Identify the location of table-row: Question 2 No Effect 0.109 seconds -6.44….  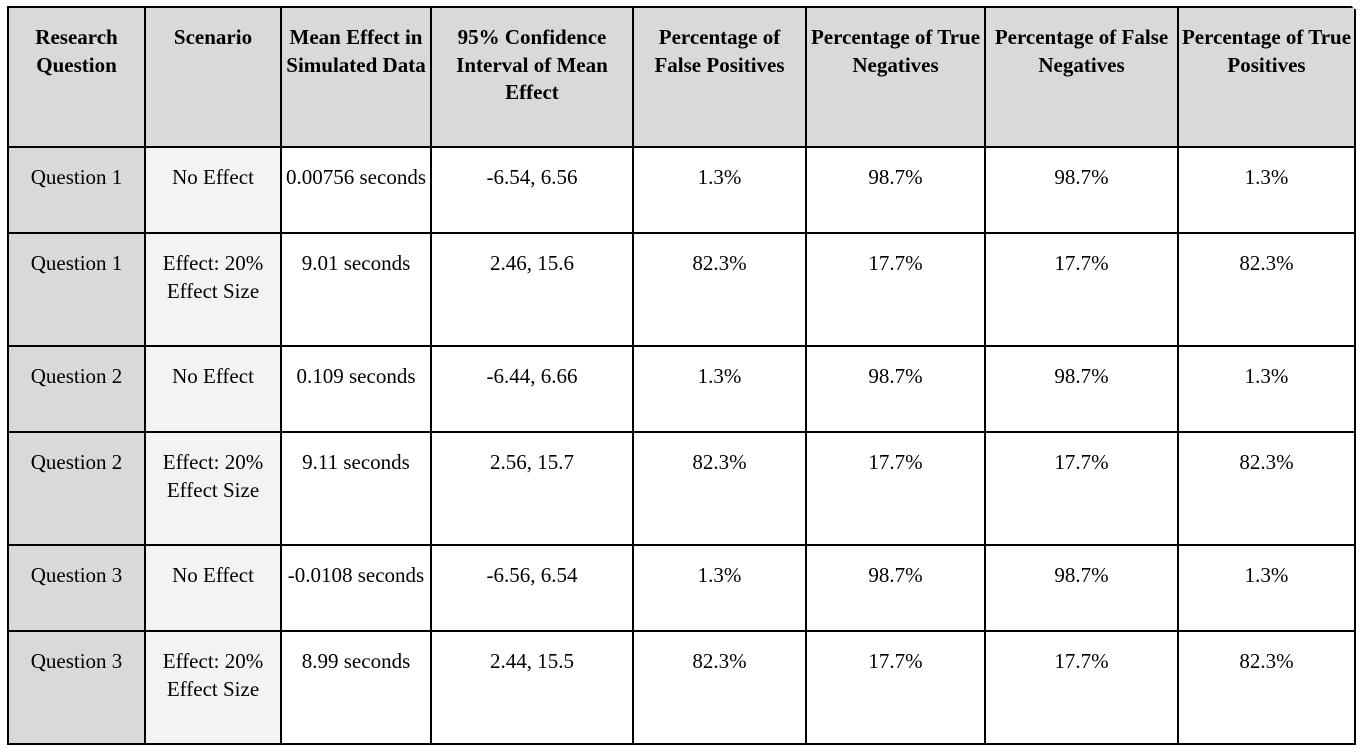
(681, 389).